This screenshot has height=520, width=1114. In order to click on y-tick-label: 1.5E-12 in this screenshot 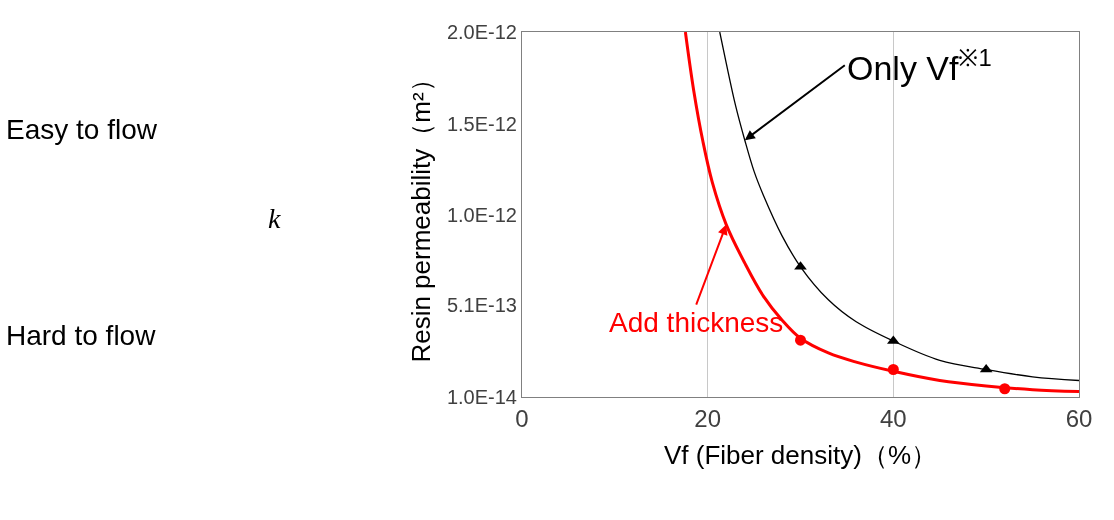, I will do `click(481, 123)`.